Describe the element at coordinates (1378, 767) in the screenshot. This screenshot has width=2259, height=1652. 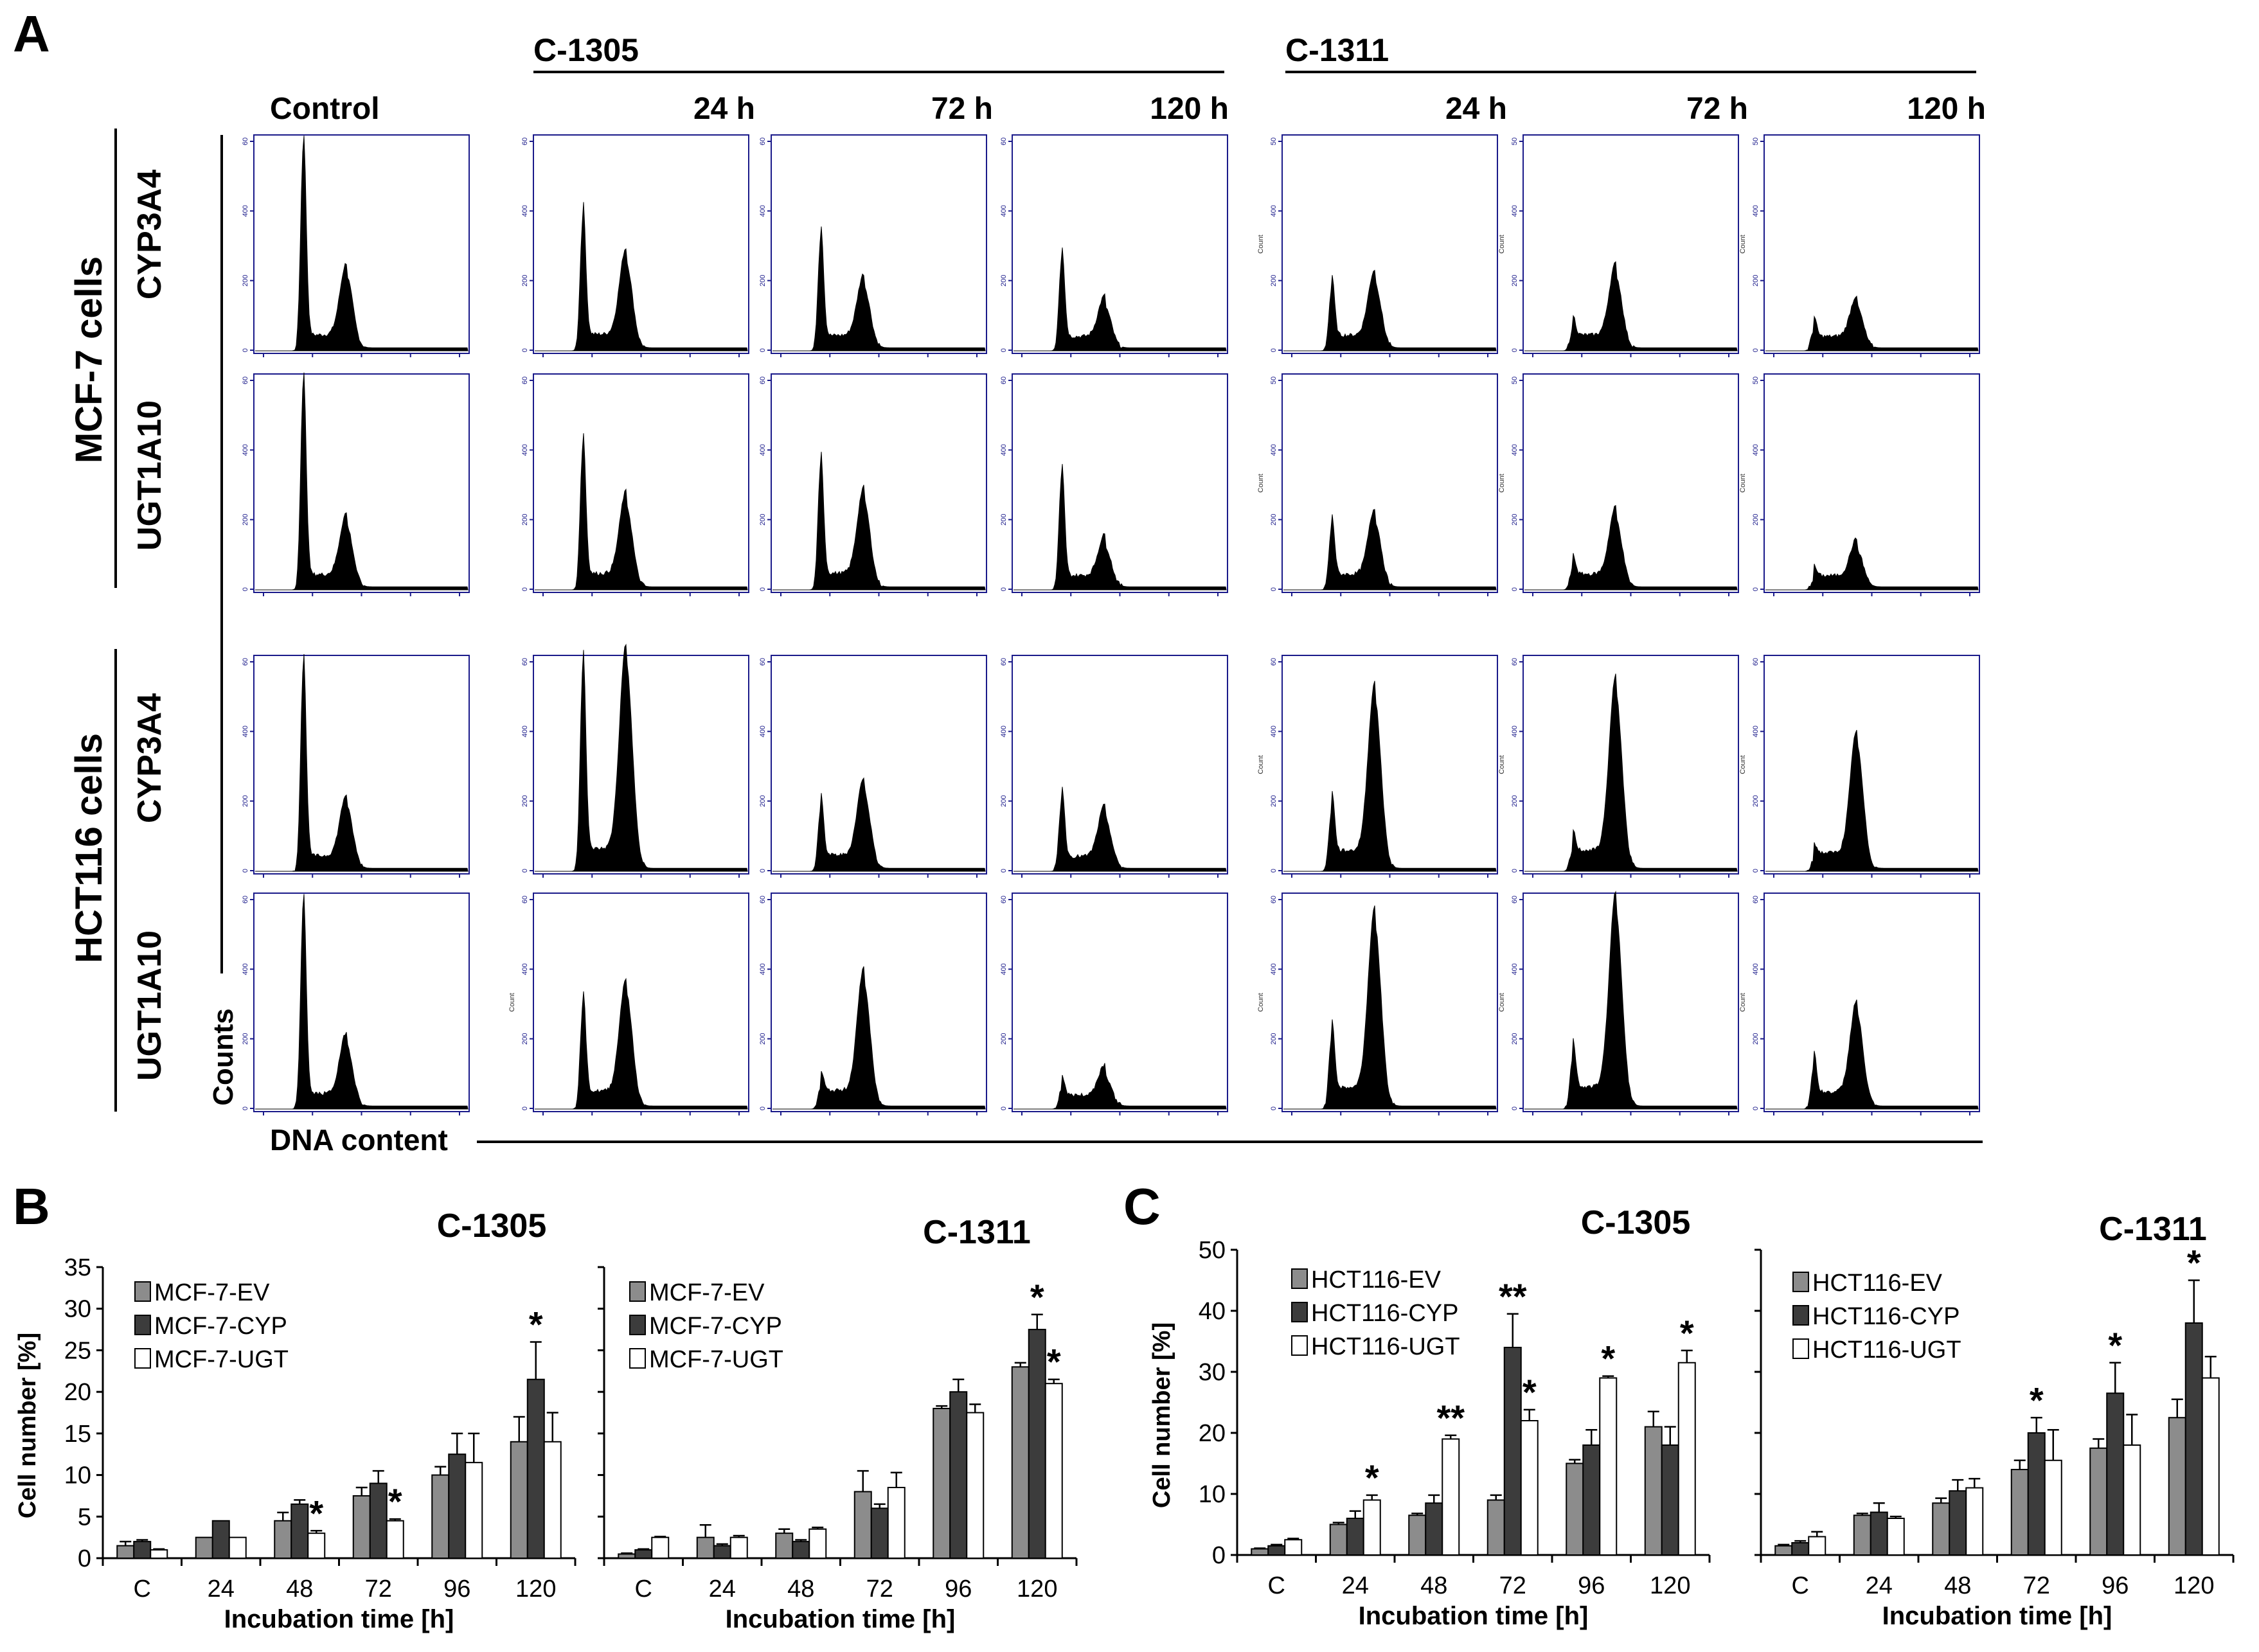
I see `histogram-panel-r2-c4: 0 200 400 60 Count` at that location.